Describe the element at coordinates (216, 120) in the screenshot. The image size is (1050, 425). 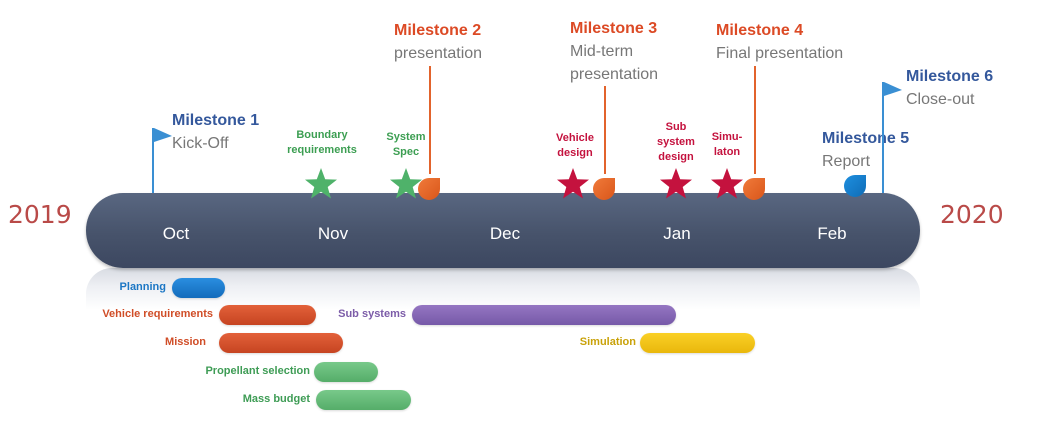
I see `milestone-1-title: Milestone 1` at that location.